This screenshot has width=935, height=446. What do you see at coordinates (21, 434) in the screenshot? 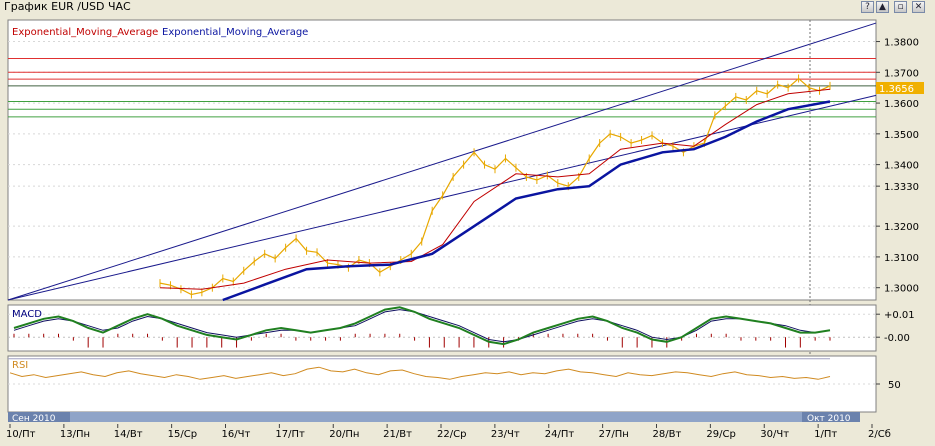
I see `x-tick-label: 10/Пт` at bounding box center [21, 434].